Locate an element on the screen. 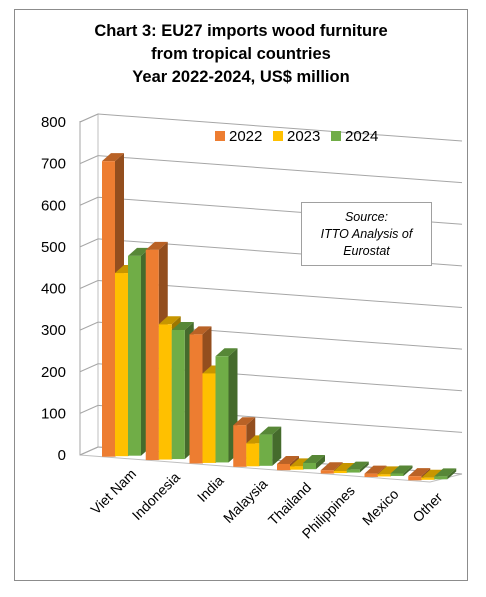 The height and width of the screenshot is (597, 486). source-line-1: Source: is located at coordinates (366, 217).